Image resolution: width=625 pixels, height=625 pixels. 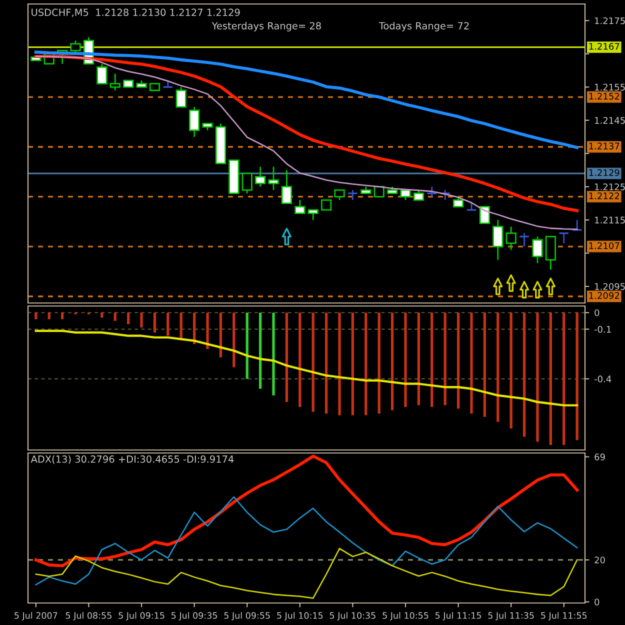 I want to click on ref-line-label: 1.2107, so click(x=604, y=246).